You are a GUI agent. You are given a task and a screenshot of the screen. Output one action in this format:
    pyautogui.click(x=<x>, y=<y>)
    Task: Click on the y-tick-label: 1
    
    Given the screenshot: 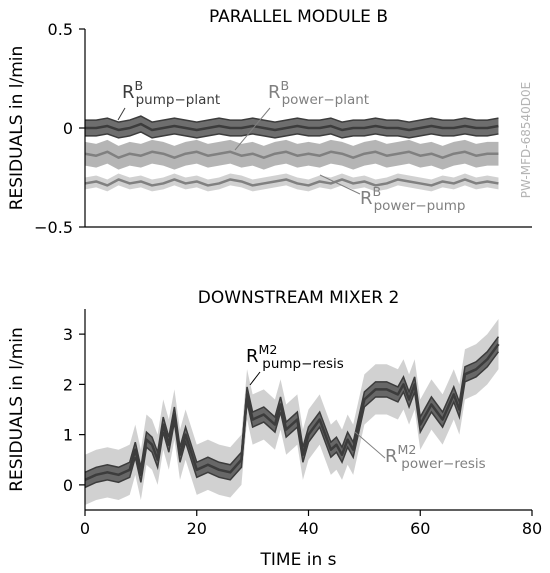 What is the action you would take?
    pyautogui.click(x=68, y=435)
    